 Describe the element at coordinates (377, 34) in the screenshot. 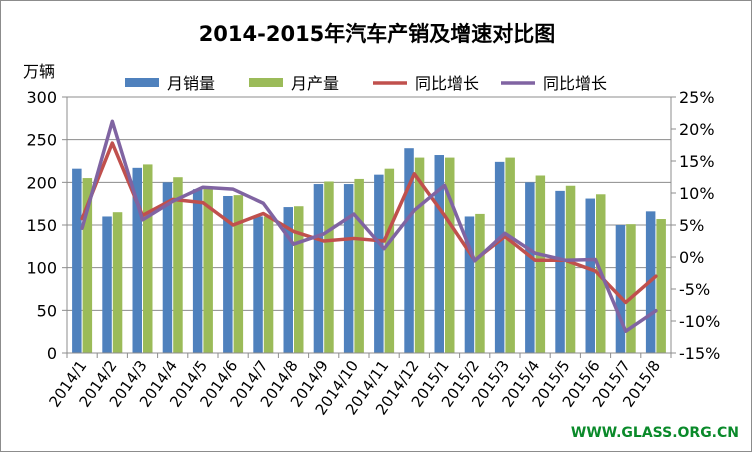

I see `chart-title: 2014-2015年汽车产销及增速对比图` at that location.